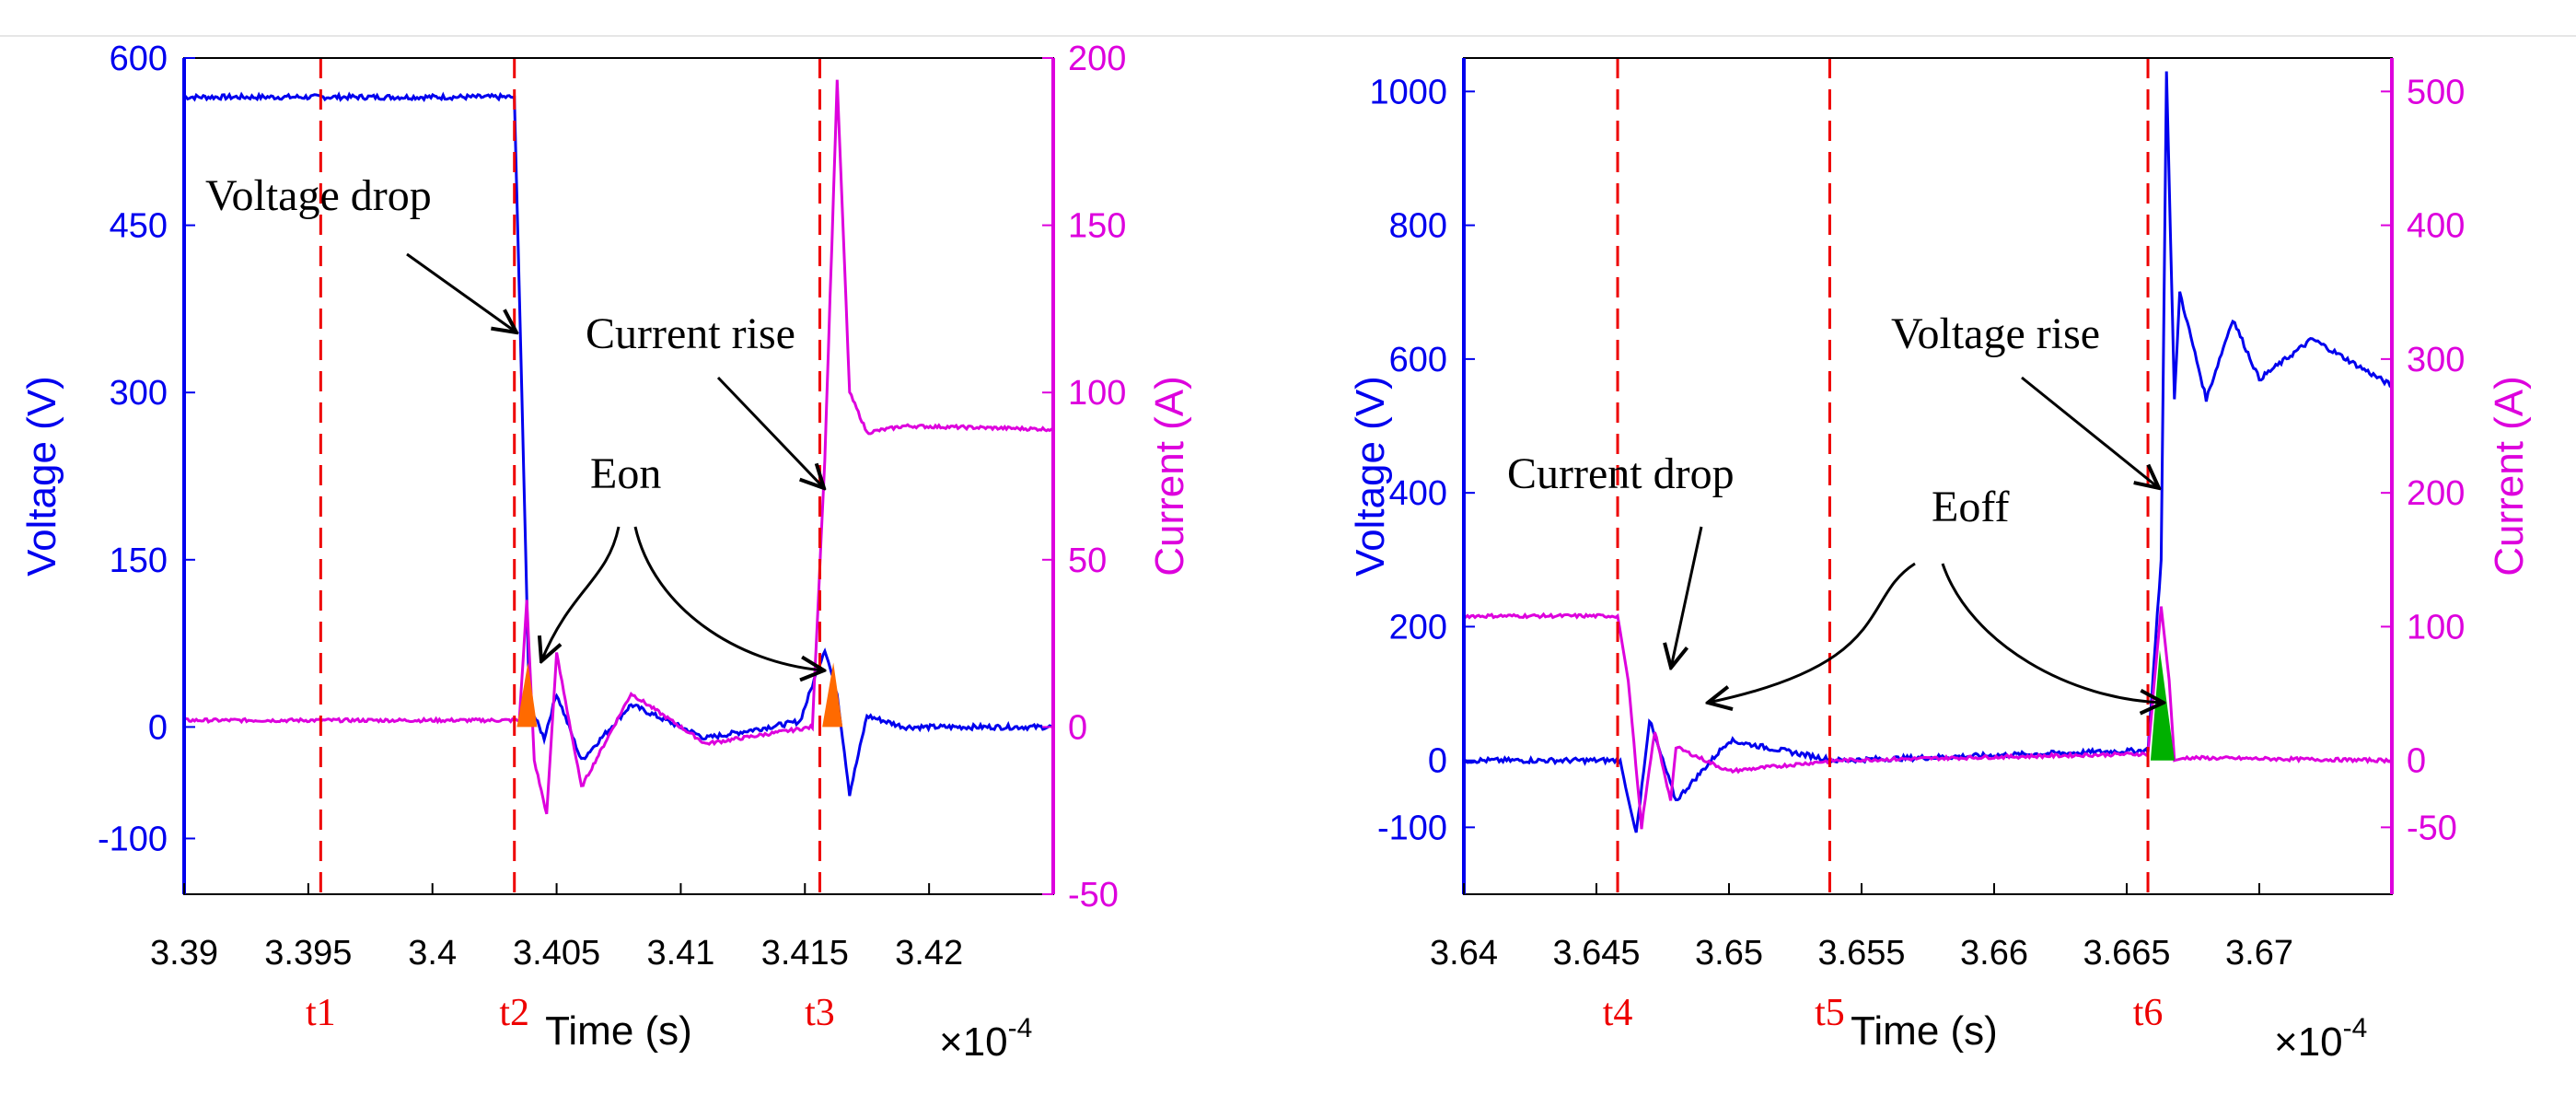 This screenshot has width=2576, height=1095. I want to click on left-y-tick-label: 450, so click(139, 226).